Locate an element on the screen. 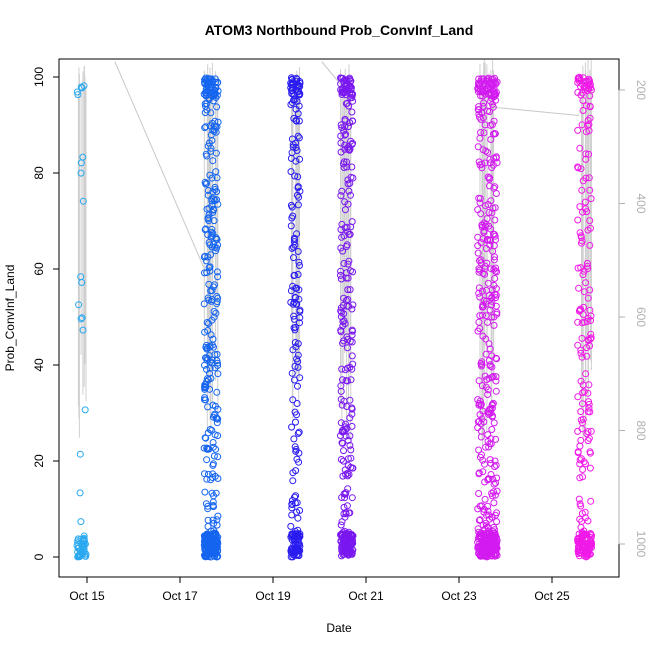  right-tick-label: 400 is located at coordinates (641, 203).